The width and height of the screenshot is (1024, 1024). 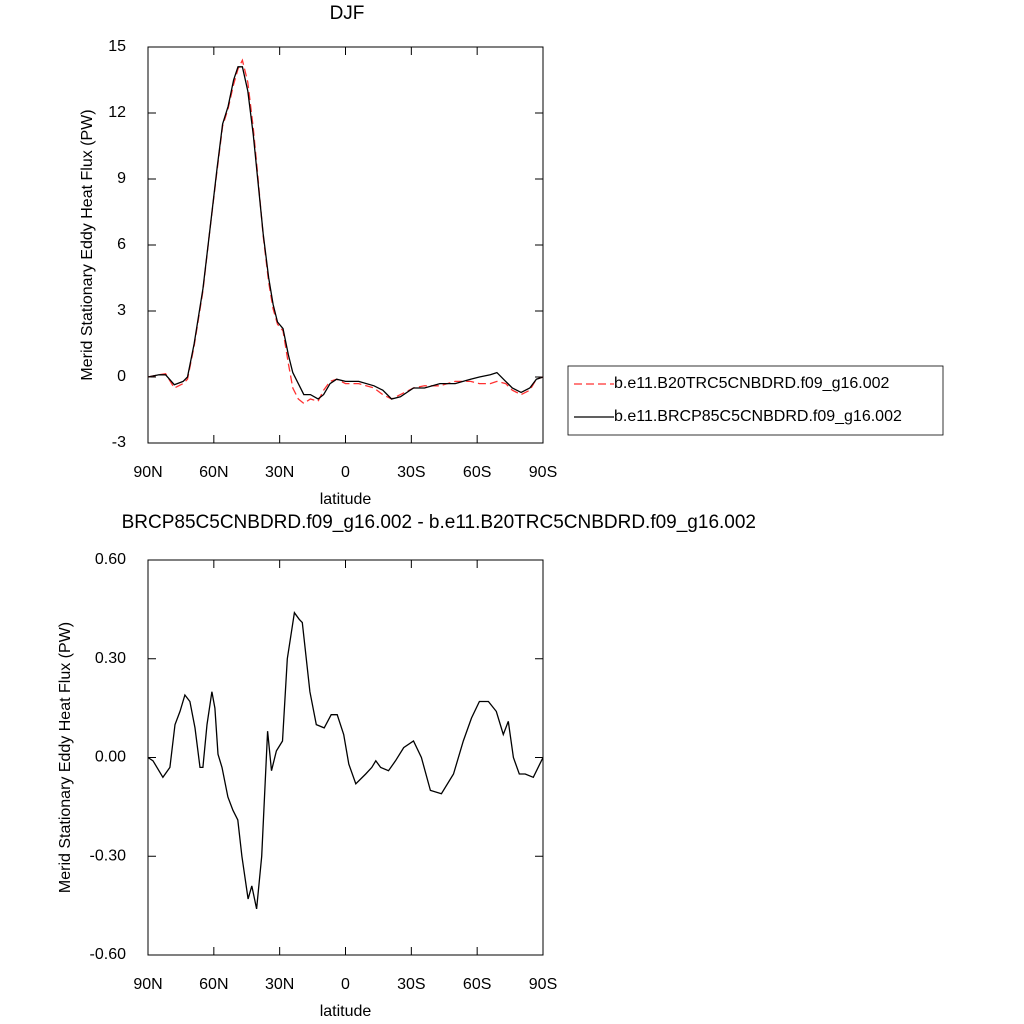 What do you see at coordinates (117, 46) in the screenshot?
I see `y-tick-label: 15` at bounding box center [117, 46].